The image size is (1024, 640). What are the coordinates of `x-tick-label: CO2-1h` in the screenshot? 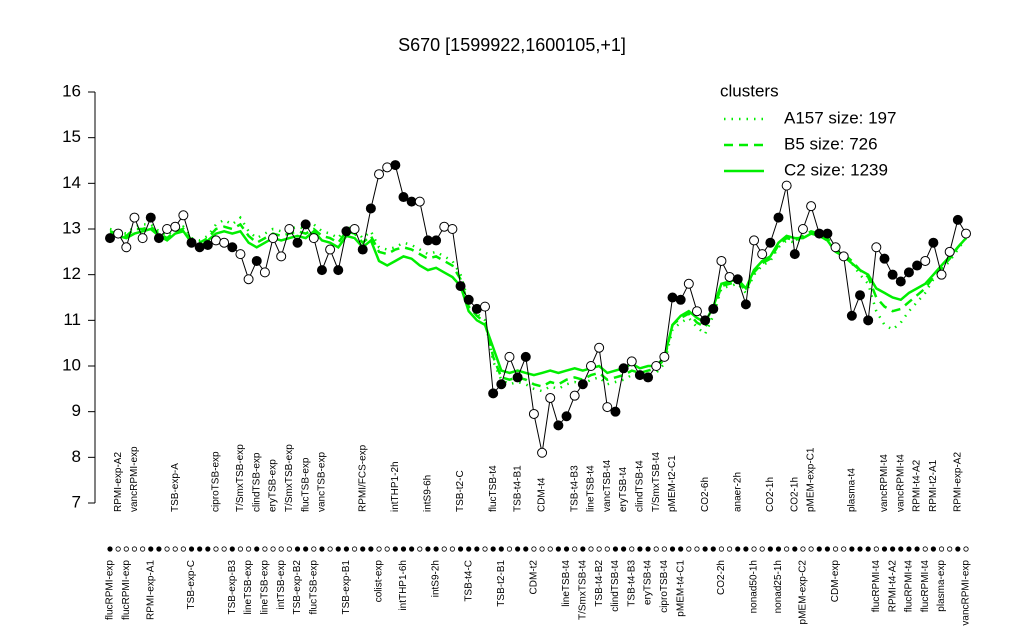 It's located at (770, 494).